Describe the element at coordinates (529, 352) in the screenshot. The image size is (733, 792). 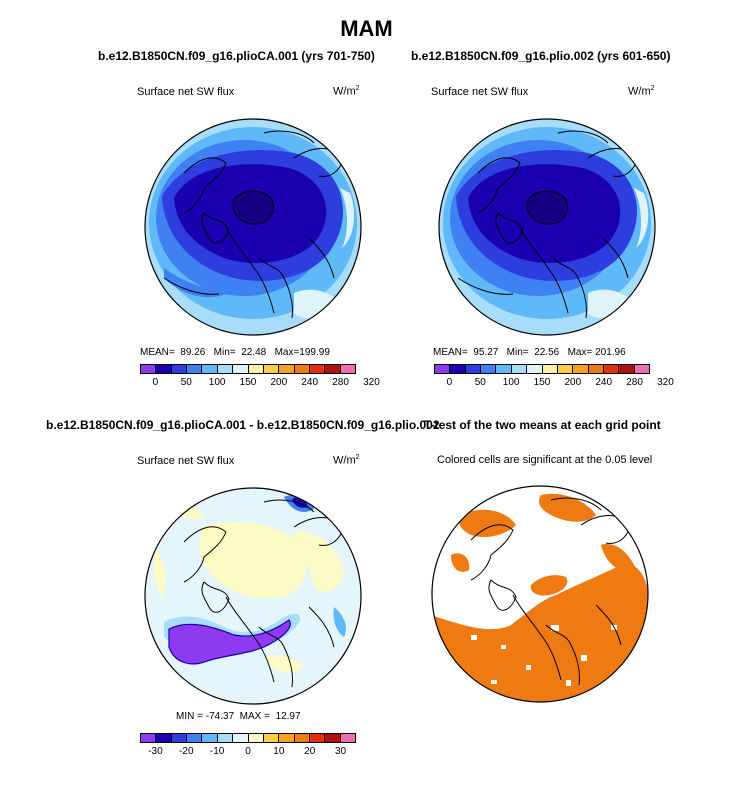
I see `panel2-stats: MEAN= 95.27 Min= 22.56 Max= 201.96` at that location.